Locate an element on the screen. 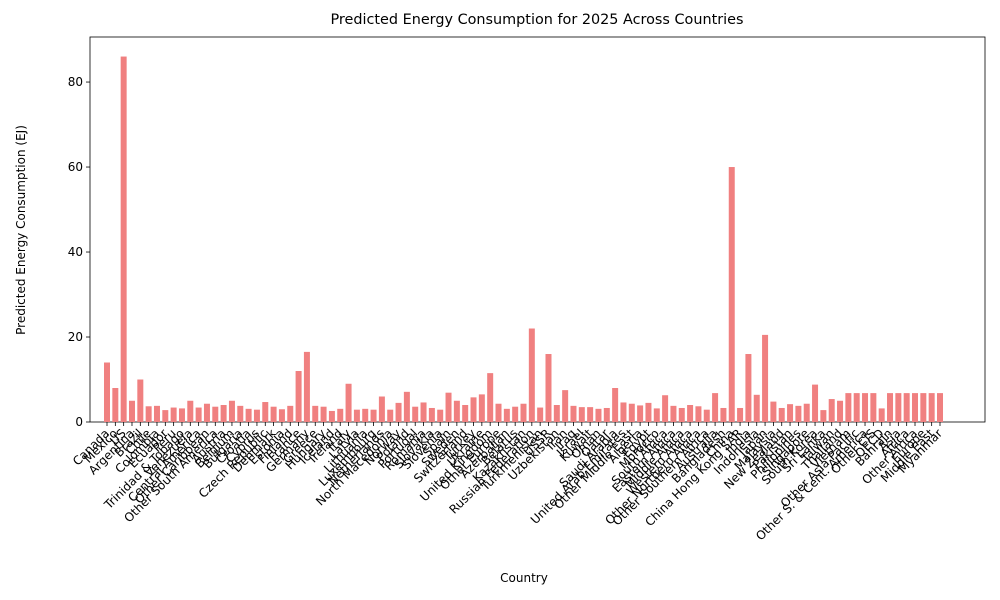 The height and width of the screenshot is (600, 1000). y-tick-label: 0 is located at coordinates (79, 422).